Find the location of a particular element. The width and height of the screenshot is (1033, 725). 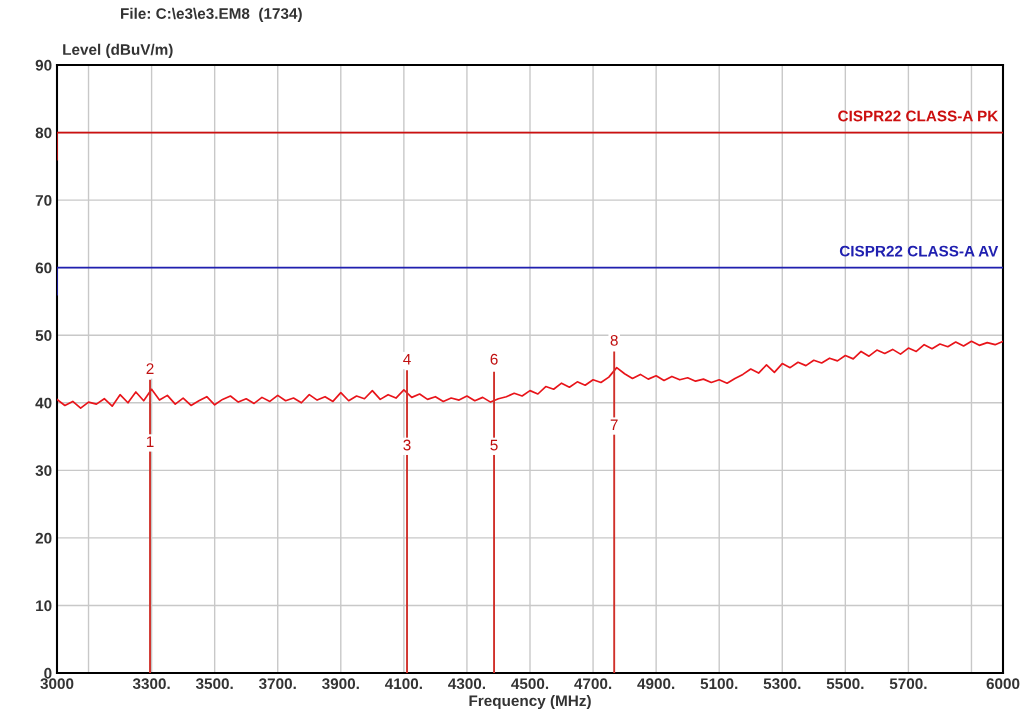

y-tick-label: 80 is located at coordinates (43, 133).